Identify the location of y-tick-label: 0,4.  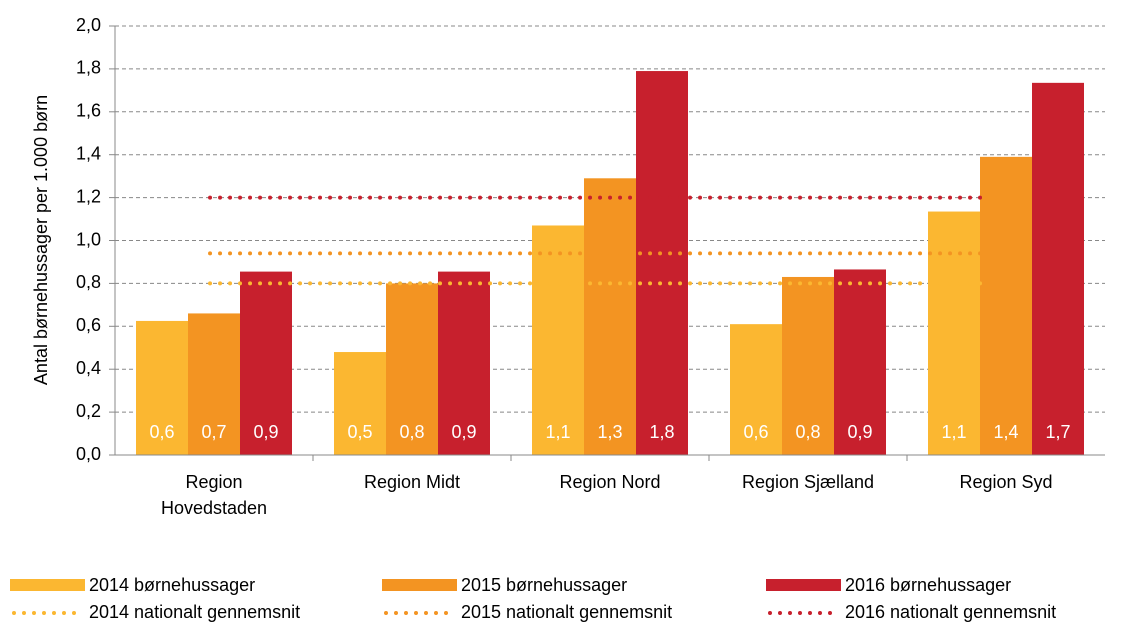
(88, 368).